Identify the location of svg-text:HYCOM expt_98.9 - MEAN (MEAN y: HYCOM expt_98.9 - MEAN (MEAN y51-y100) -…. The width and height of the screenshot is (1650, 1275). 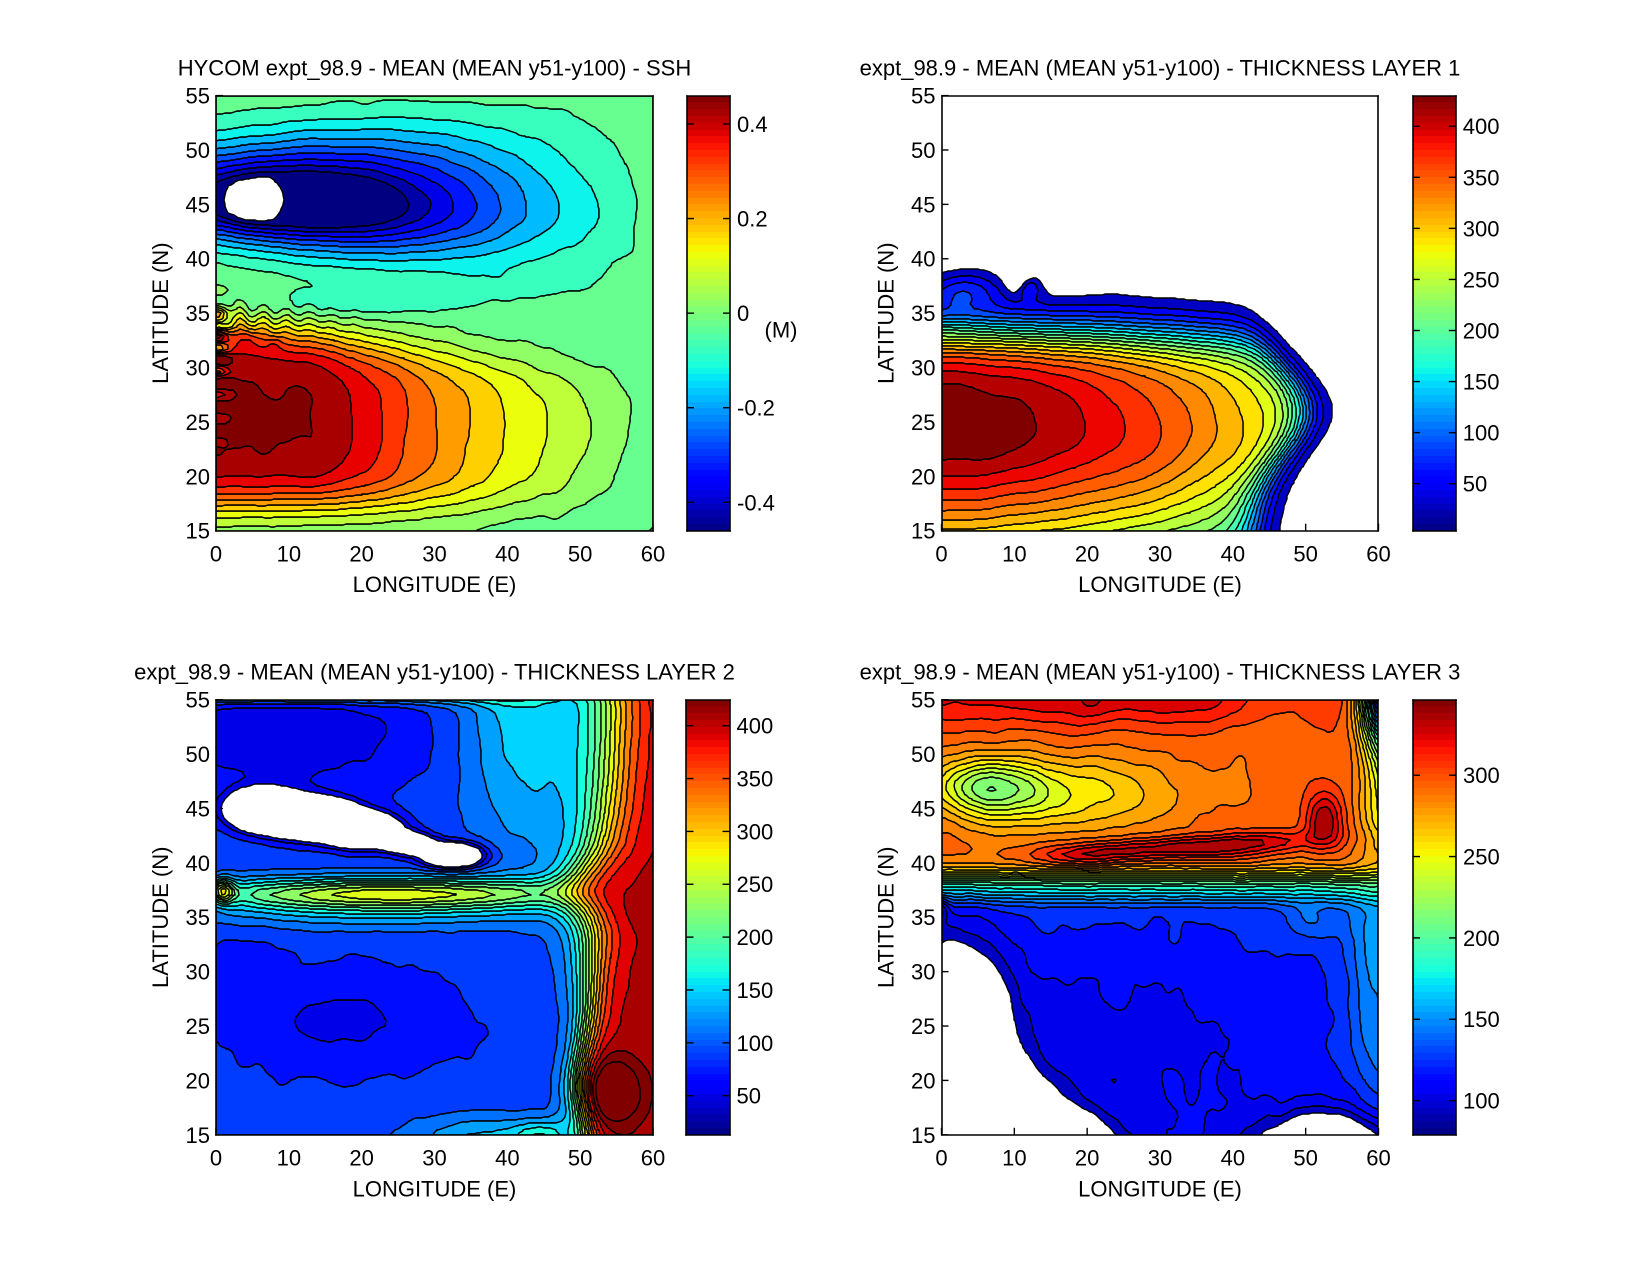
(434, 68).